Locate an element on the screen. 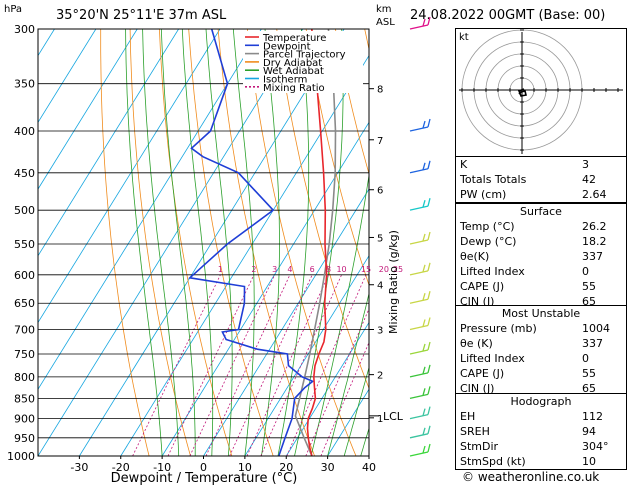  lcl-label: LCL is located at coordinates (393, 416).